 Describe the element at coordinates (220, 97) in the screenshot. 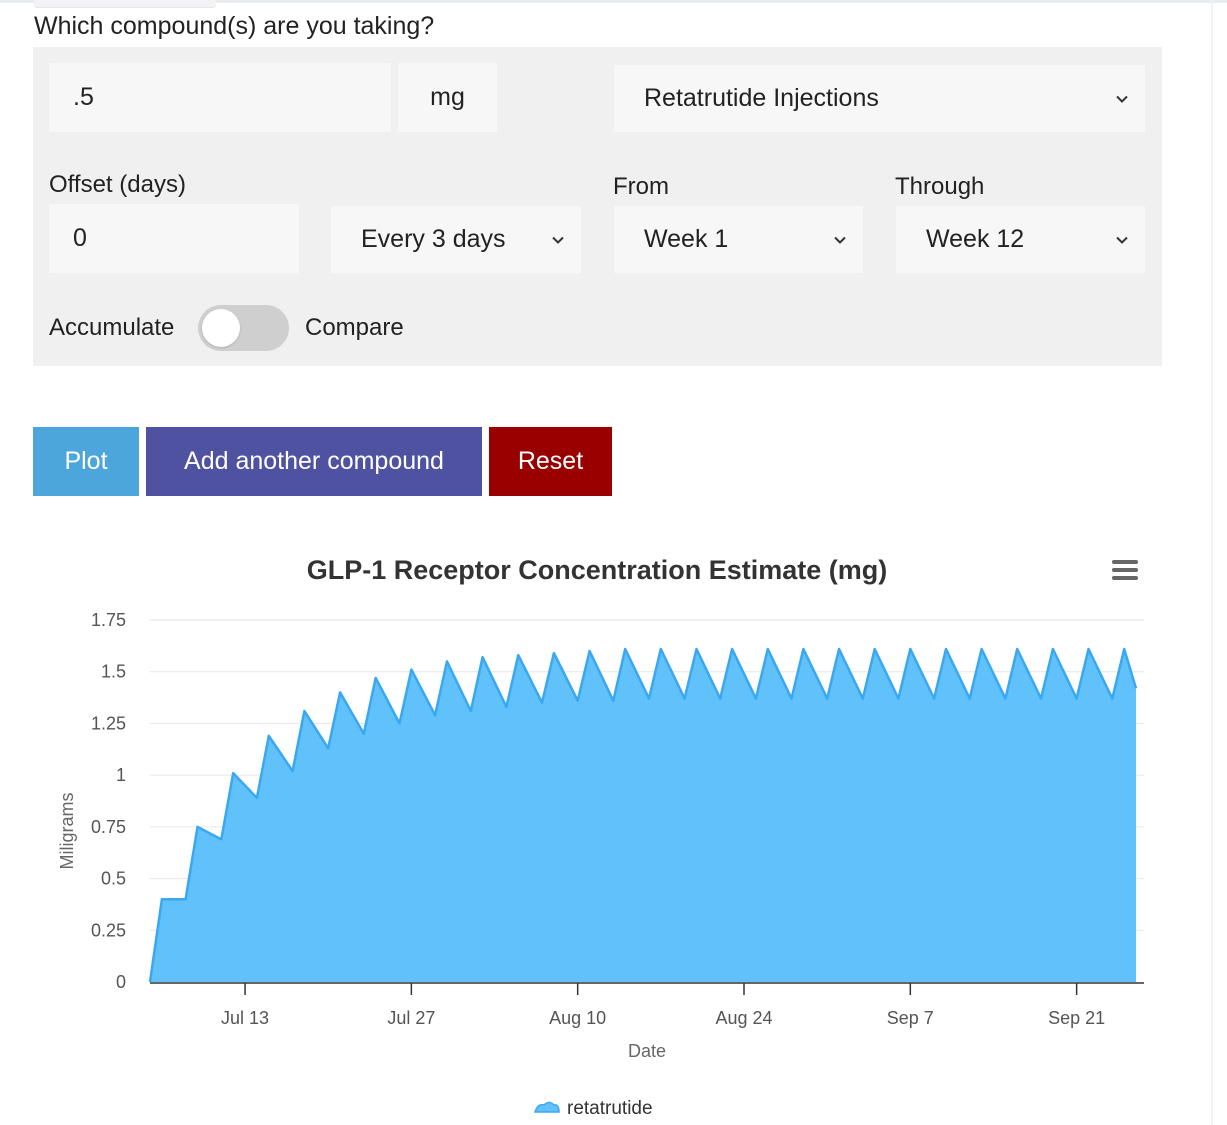

I see `dose-input: .5` at that location.